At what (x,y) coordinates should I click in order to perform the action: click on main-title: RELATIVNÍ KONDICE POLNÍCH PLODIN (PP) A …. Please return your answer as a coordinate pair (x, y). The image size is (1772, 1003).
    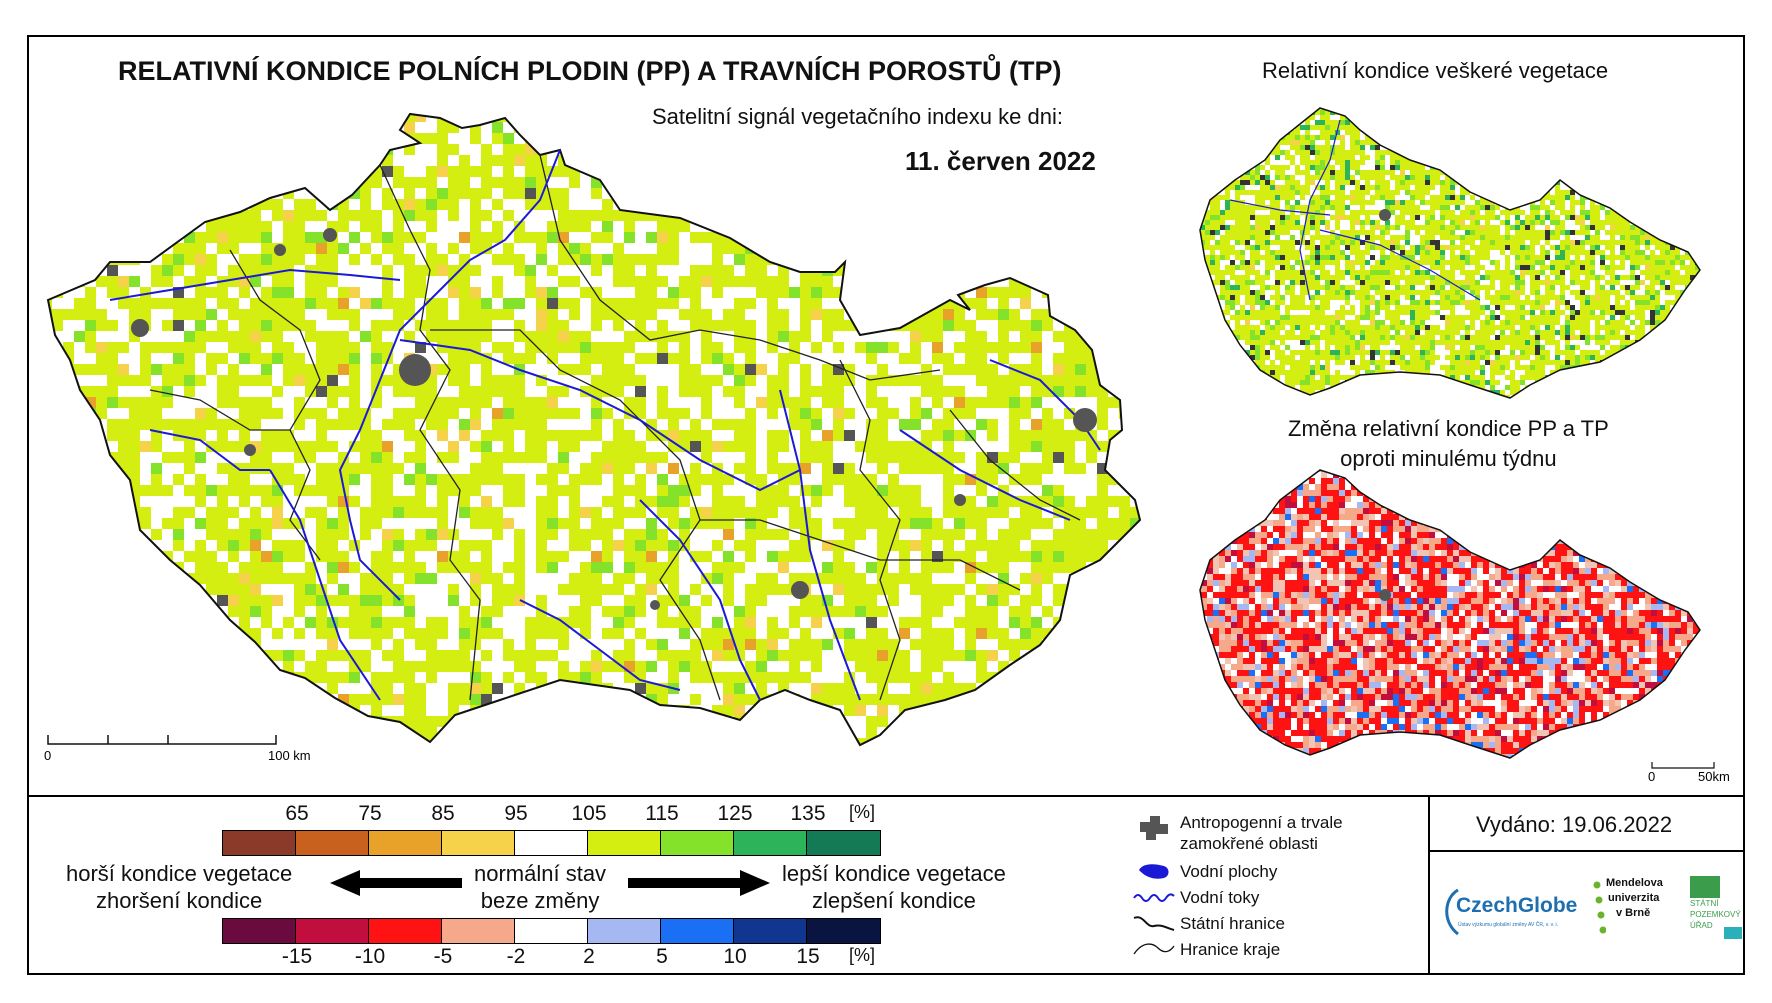
    Looking at the image, I should click on (590, 71).